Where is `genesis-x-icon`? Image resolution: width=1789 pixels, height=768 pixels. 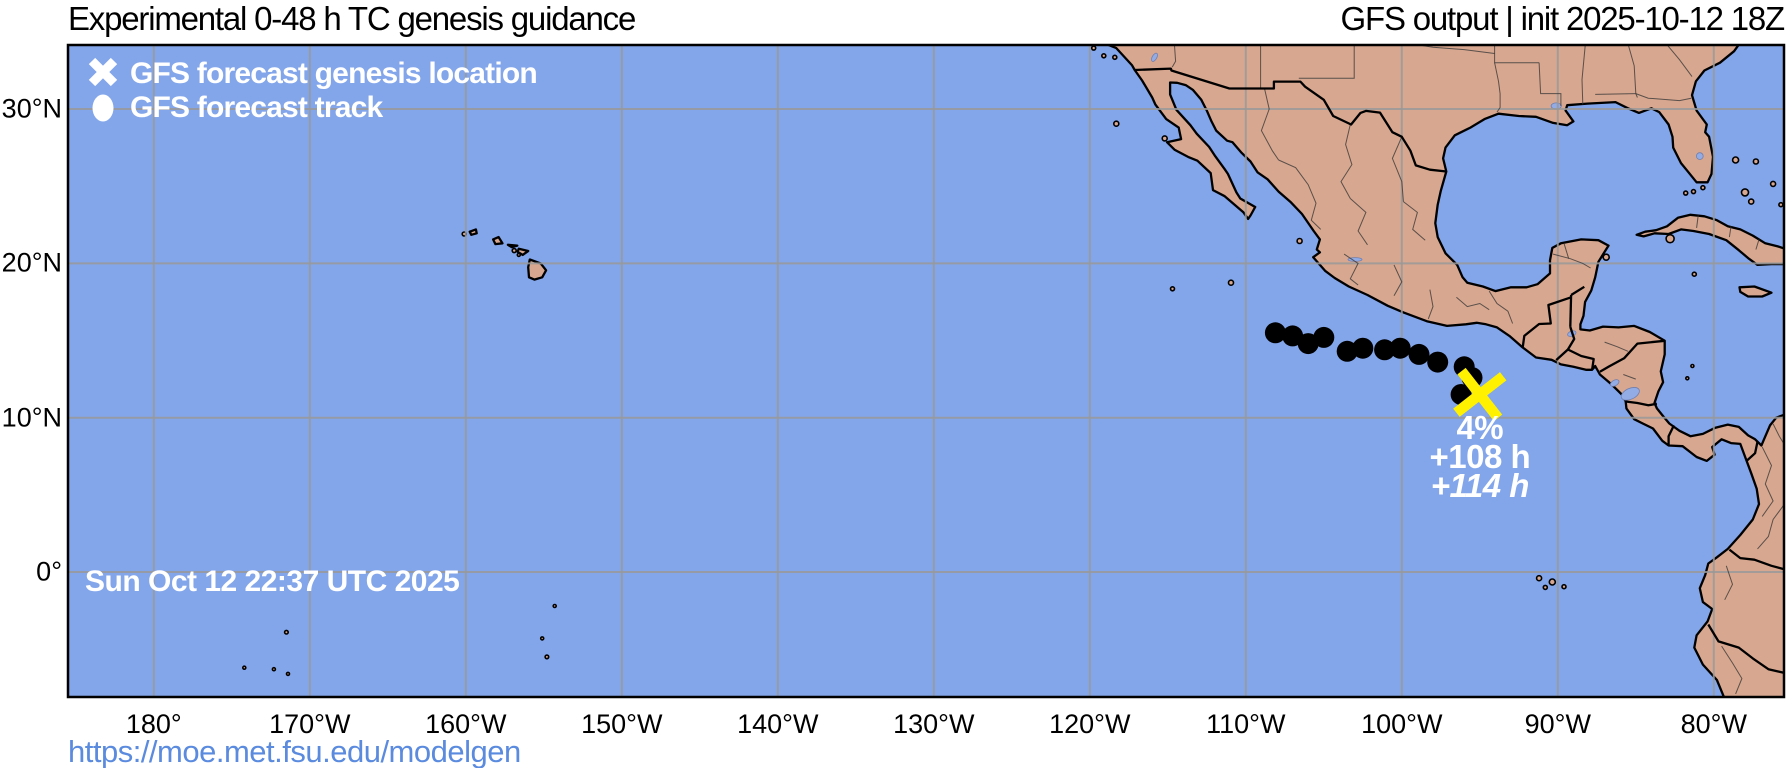 genesis-x-icon is located at coordinates (103, 72).